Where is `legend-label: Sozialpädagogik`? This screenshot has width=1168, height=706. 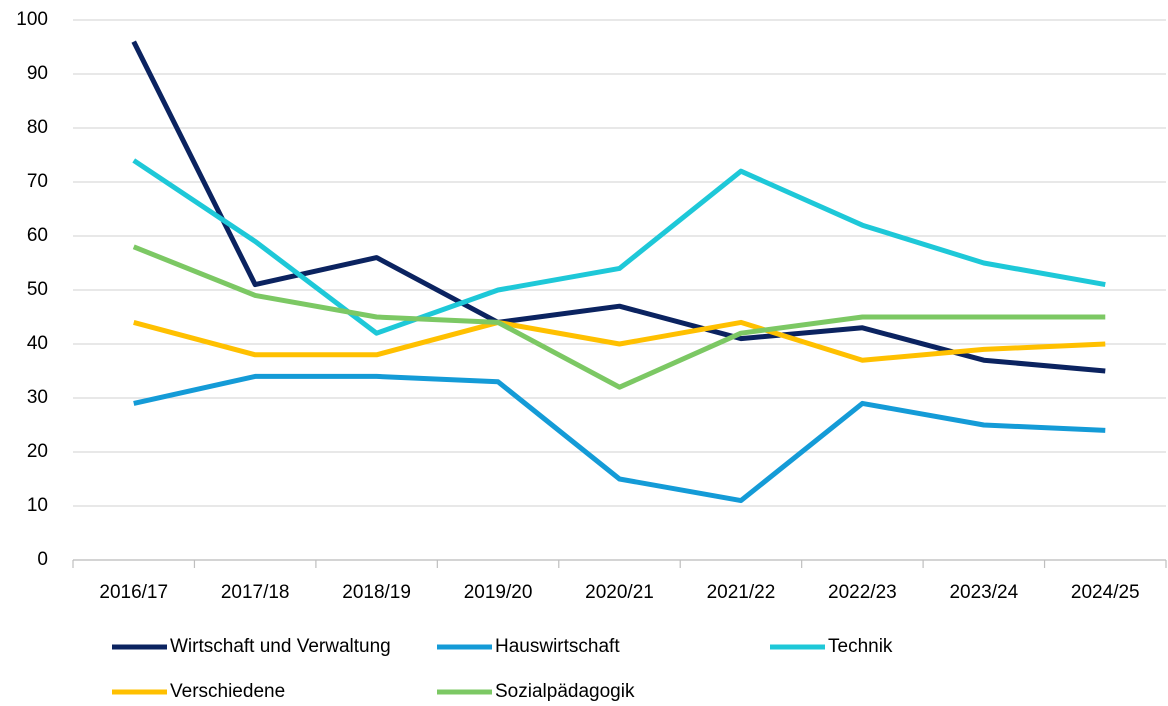 legend-label: Sozialpädagogik is located at coordinates (565, 691).